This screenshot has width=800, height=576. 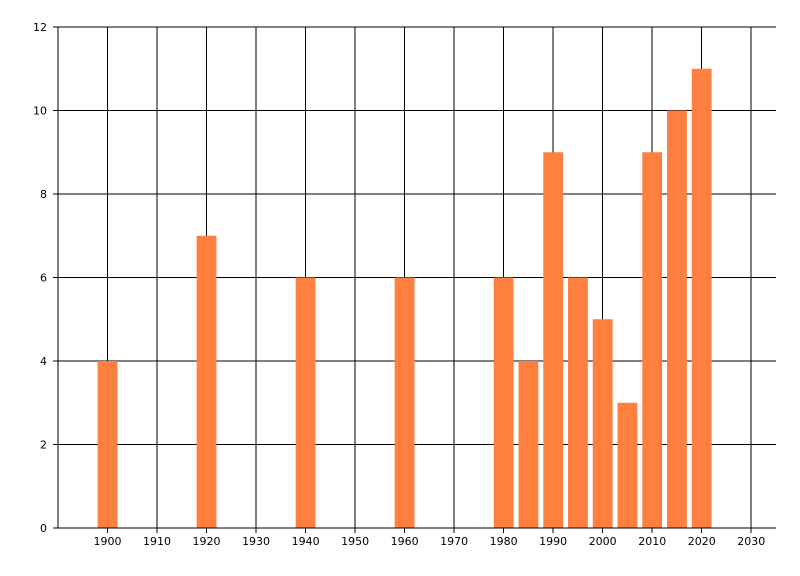 What do you see at coordinates (702, 541) in the screenshot?
I see `x-tick-label: 2020` at bounding box center [702, 541].